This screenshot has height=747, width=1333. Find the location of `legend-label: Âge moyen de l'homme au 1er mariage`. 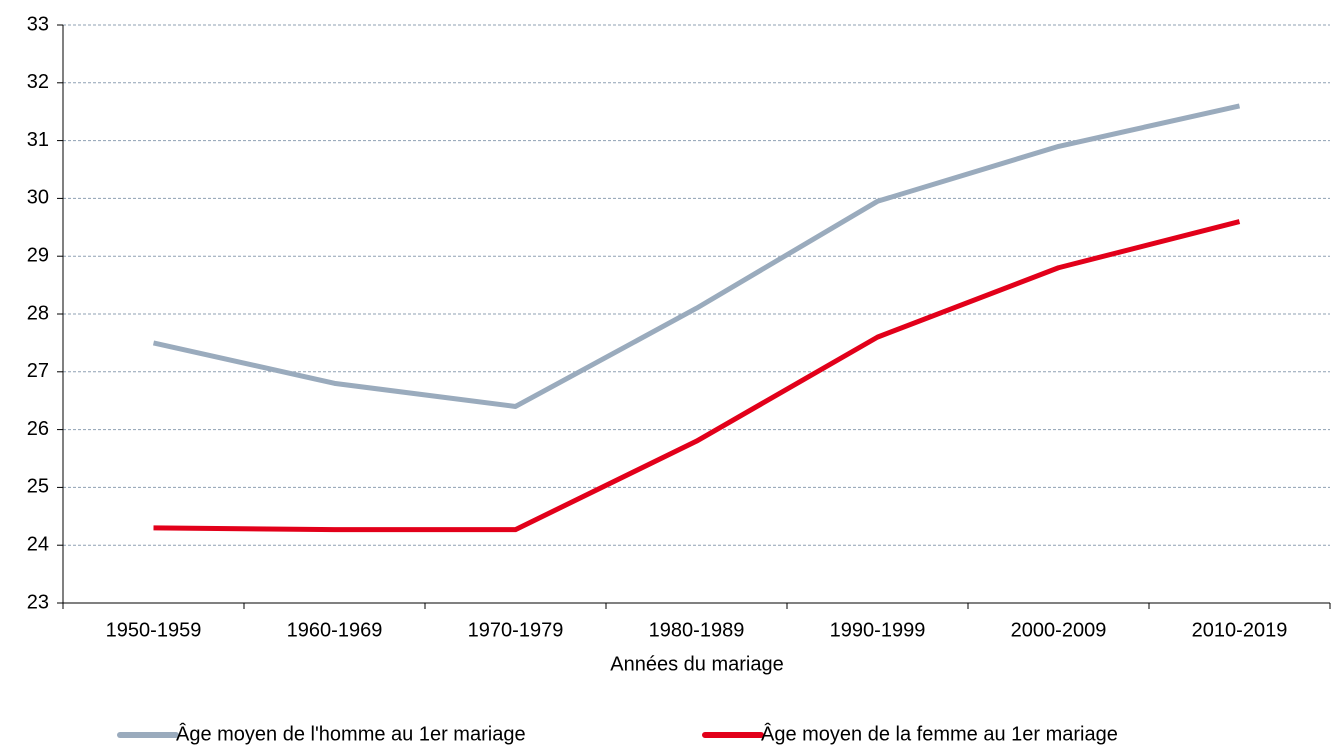

legend-label: Âge moyen de l'homme au 1er mariage is located at coordinates (351, 733).